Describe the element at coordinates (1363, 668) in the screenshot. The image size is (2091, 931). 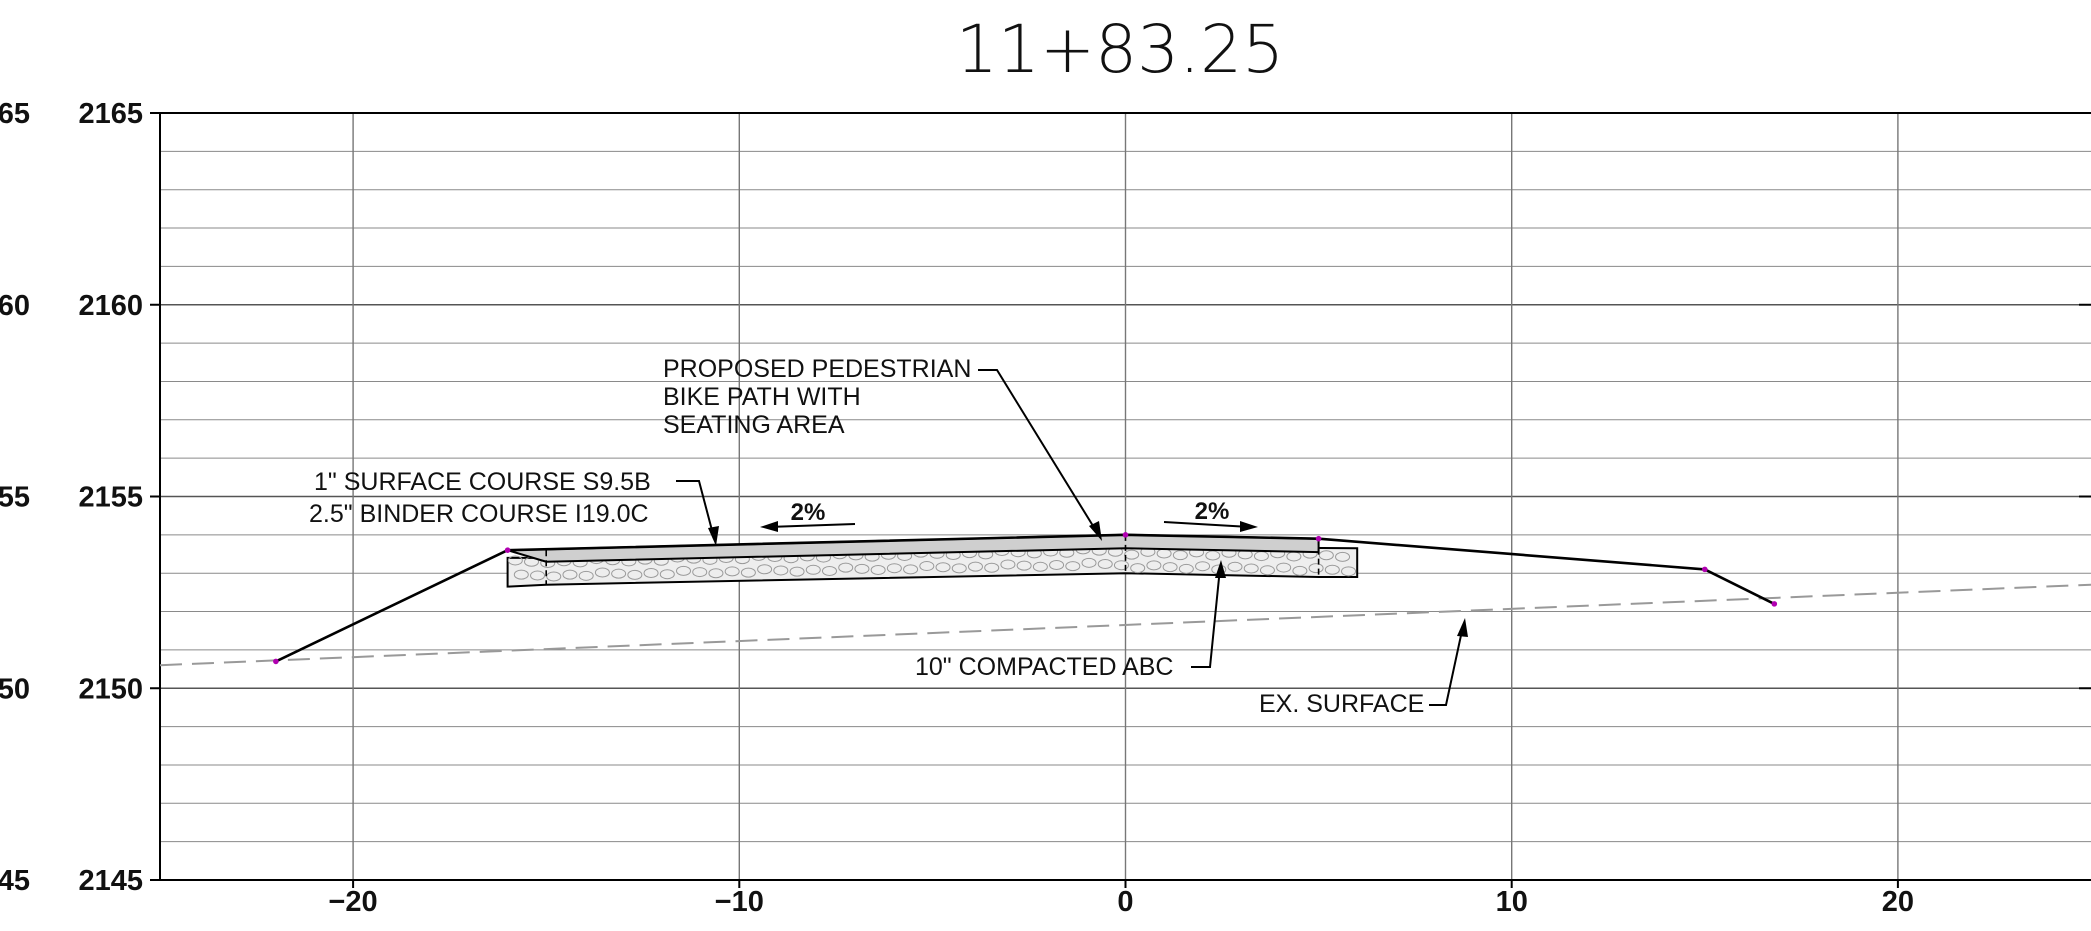
I see `existing-surface-callout: EX. SURFACE` at that location.